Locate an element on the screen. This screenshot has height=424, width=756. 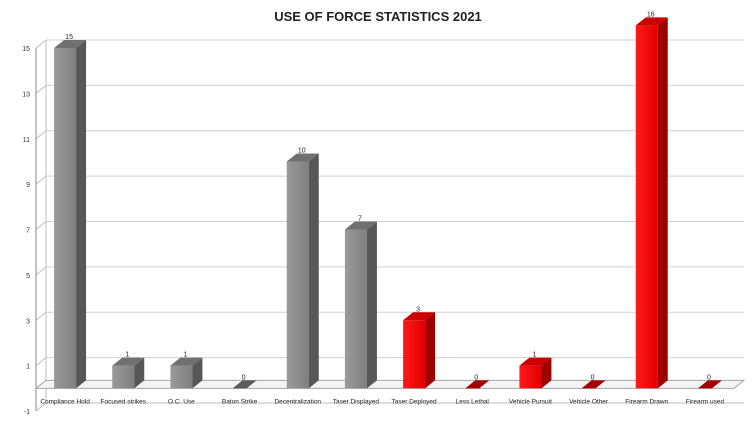
category-label: O.C. Use is located at coordinates (181, 401).